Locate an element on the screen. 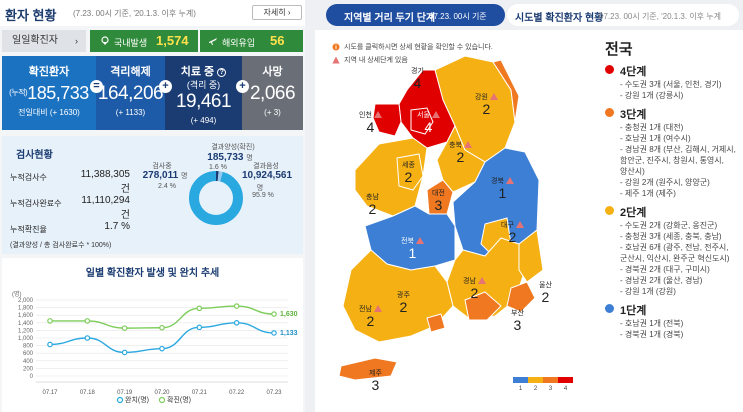  x-tick-label: 07.18 is located at coordinates (88, 393).